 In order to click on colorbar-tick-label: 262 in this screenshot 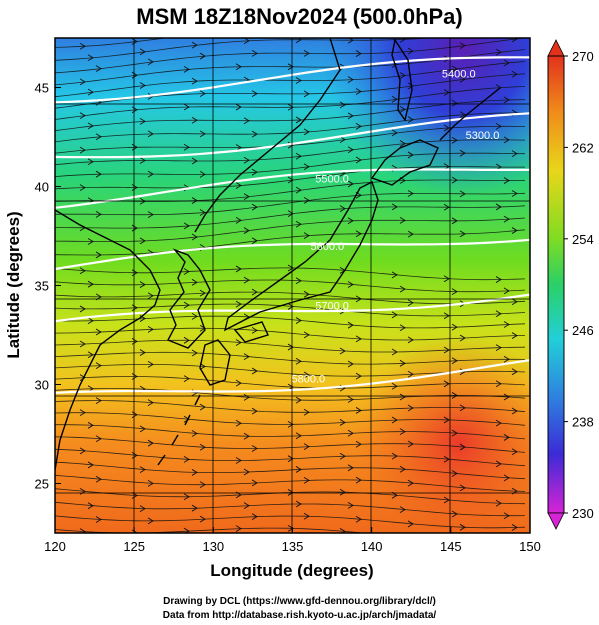, I will do `click(583, 147)`.